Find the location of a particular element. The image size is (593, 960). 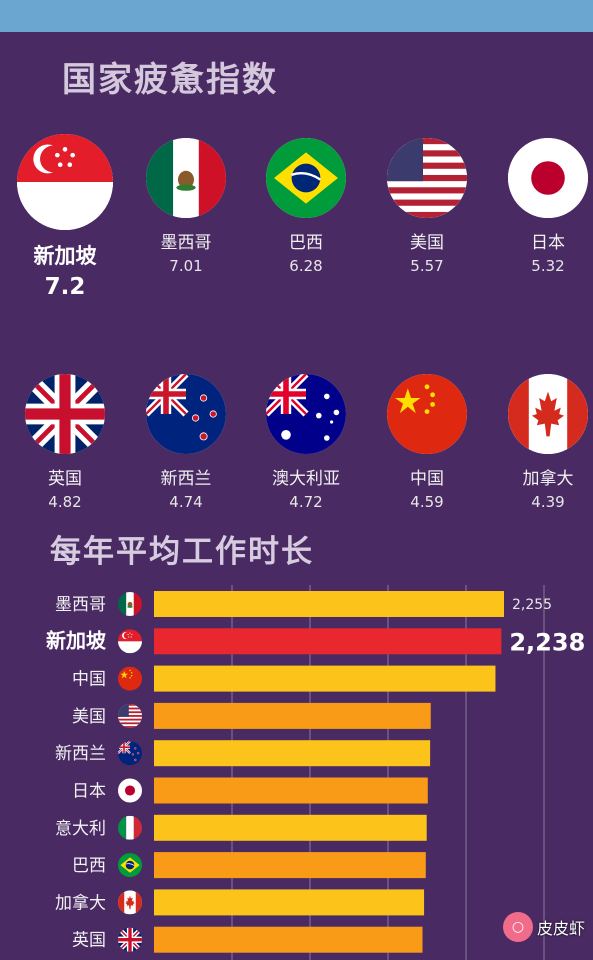

country-card: 中国 4.59 is located at coordinates (427, 442).